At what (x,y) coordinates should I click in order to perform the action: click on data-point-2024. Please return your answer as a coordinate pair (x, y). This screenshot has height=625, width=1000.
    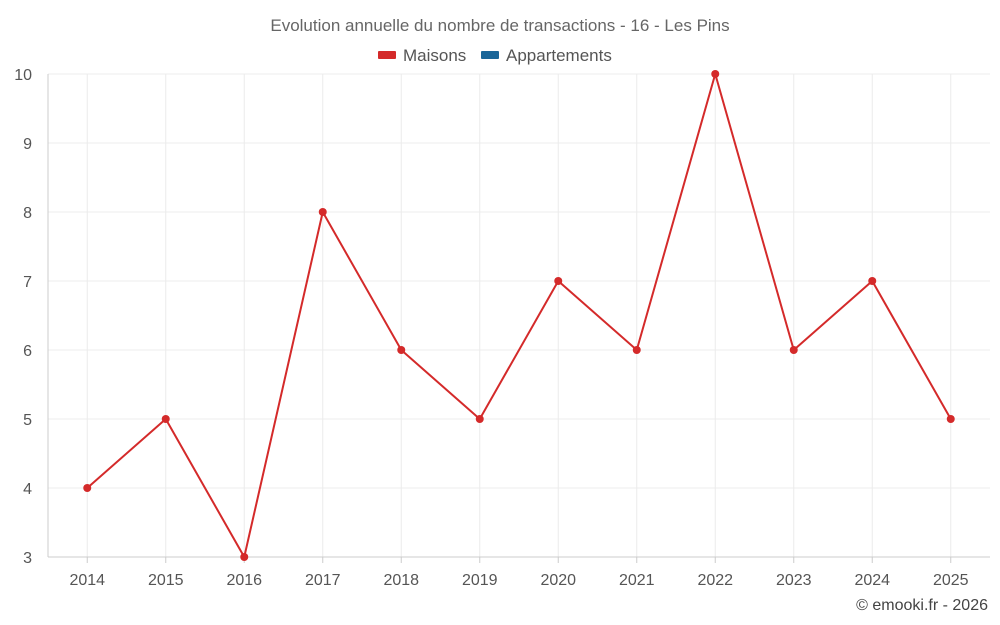
    Looking at the image, I should click on (872, 281).